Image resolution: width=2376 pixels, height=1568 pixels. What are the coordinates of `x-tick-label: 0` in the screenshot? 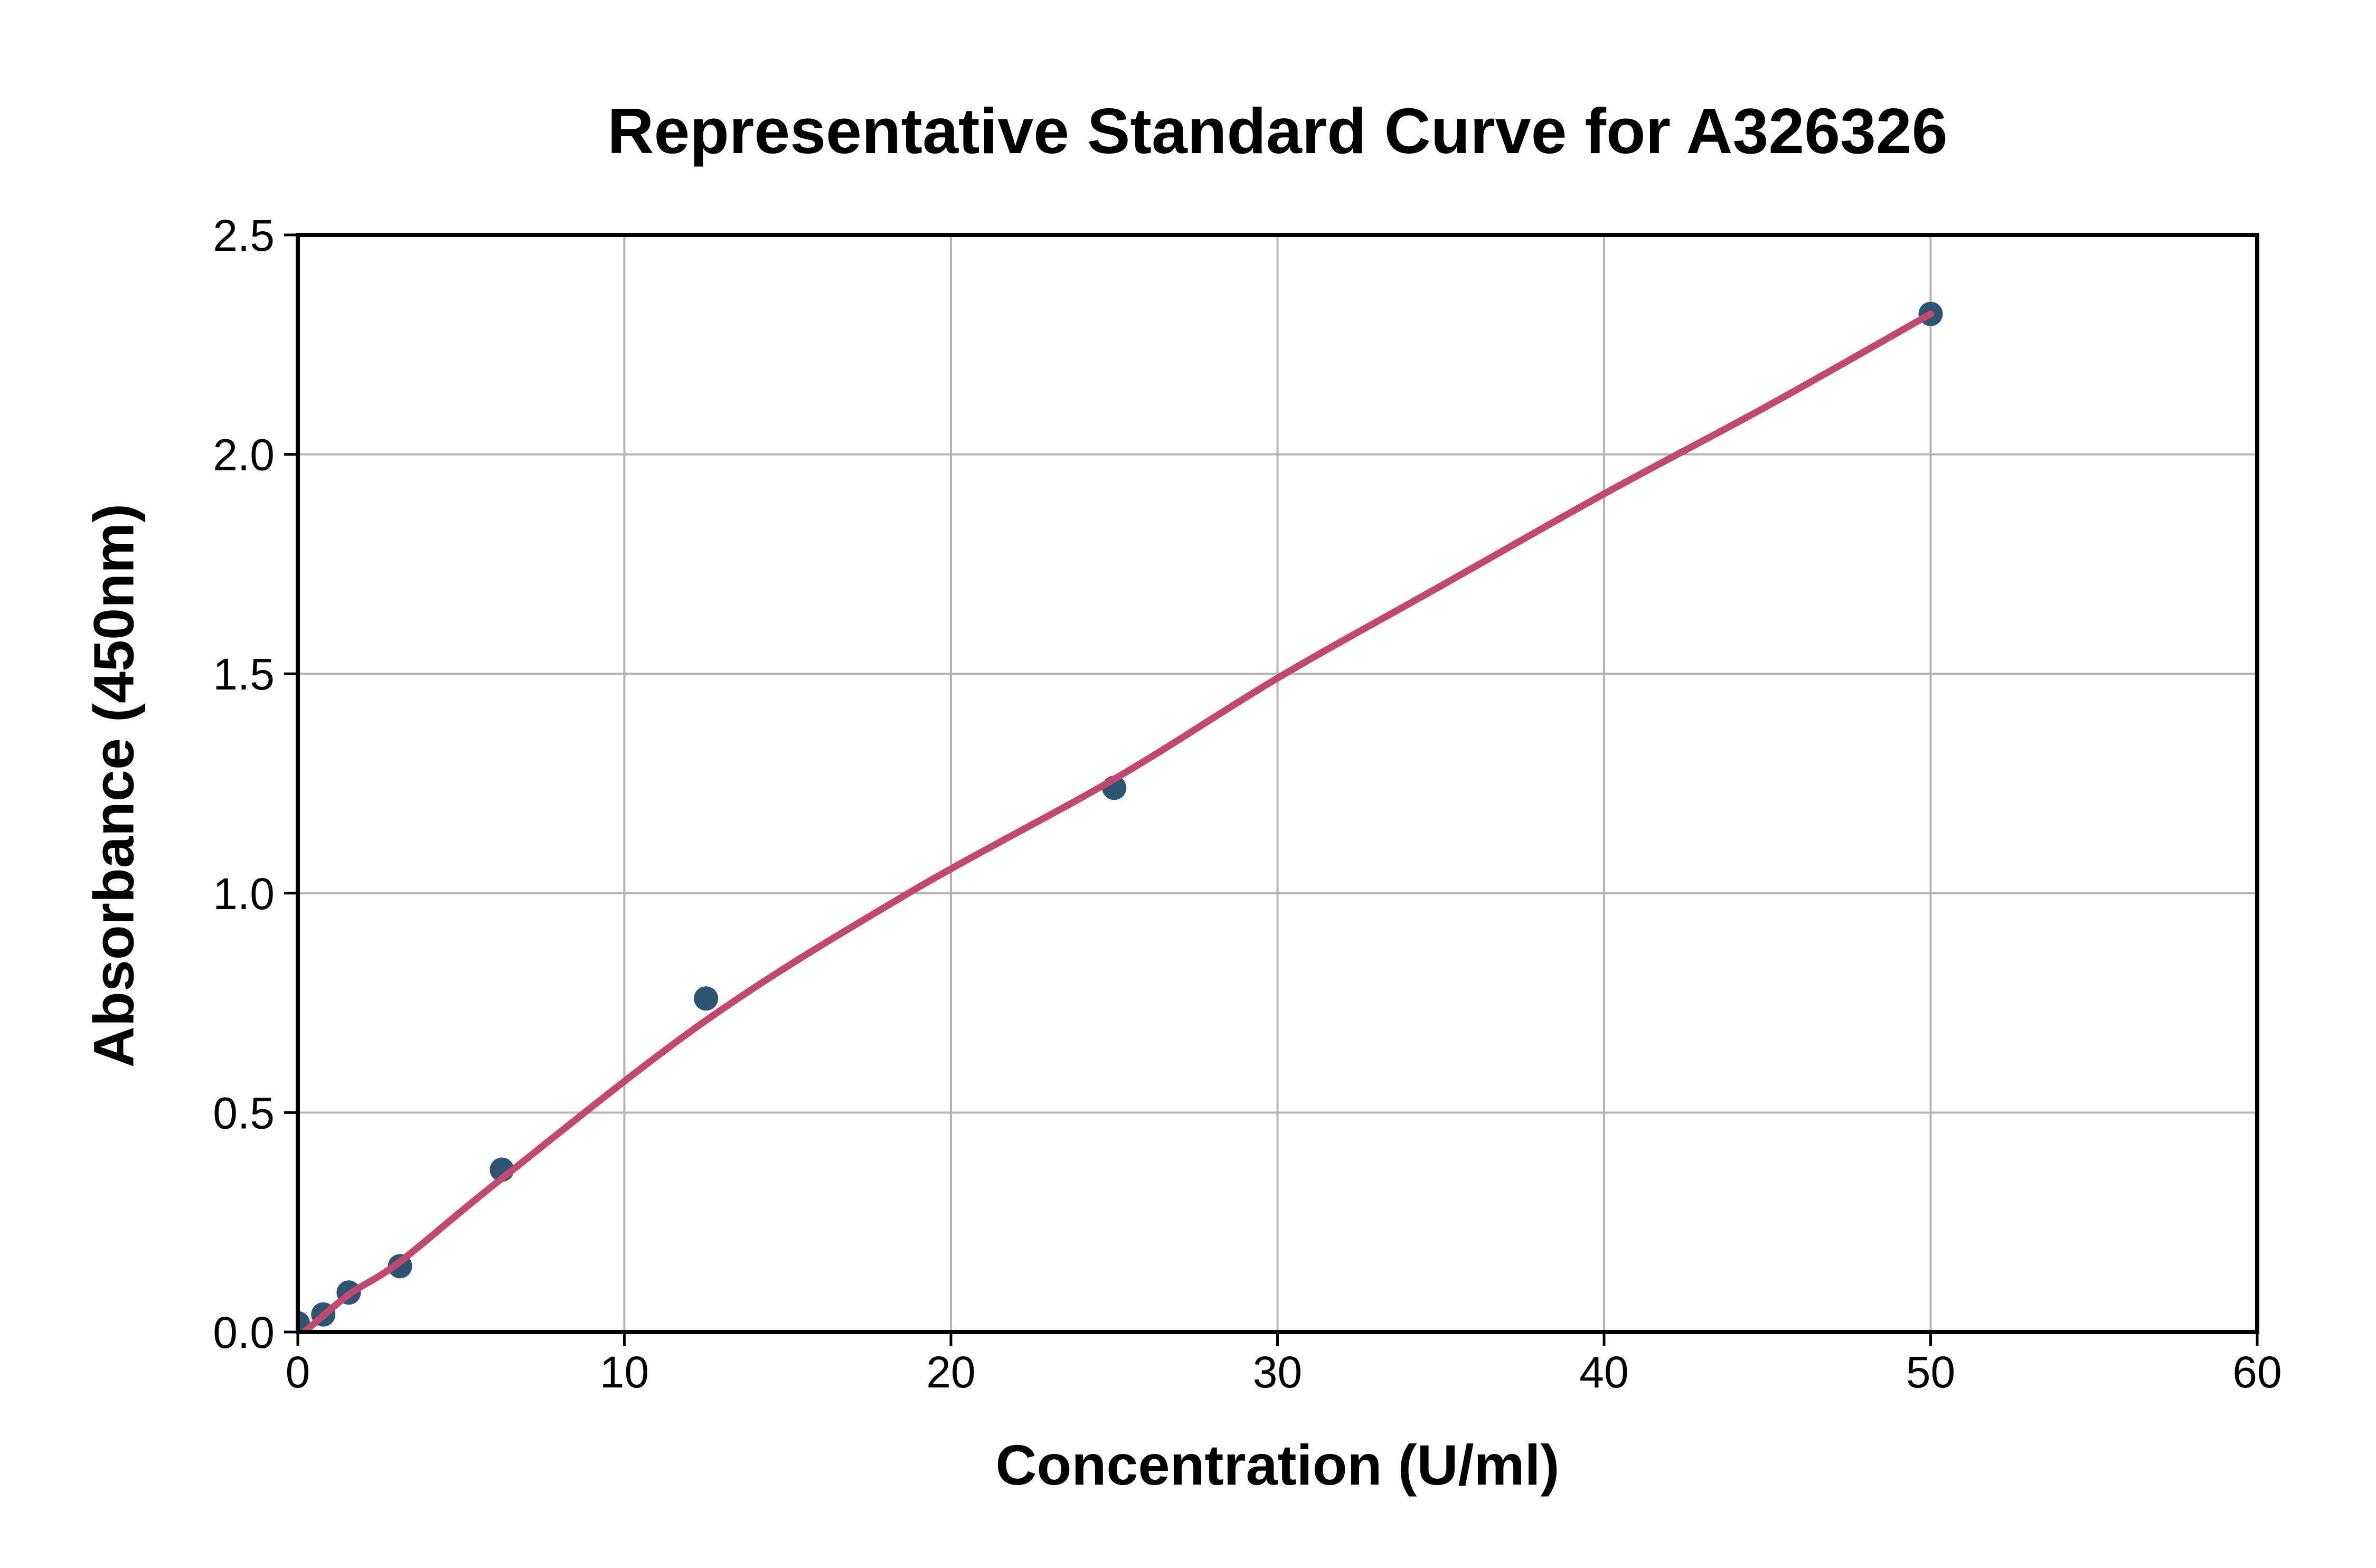 It's located at (298, 1372).